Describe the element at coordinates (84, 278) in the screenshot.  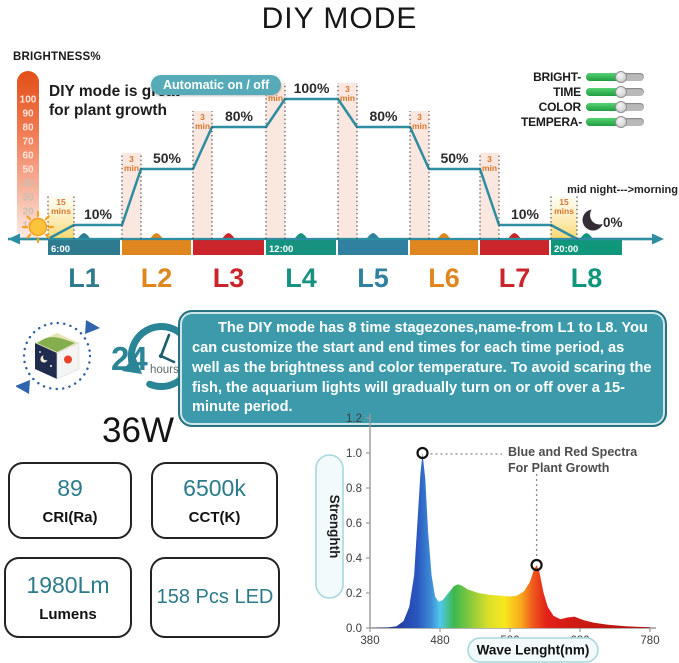
I see `stage-label: L1` at that location.